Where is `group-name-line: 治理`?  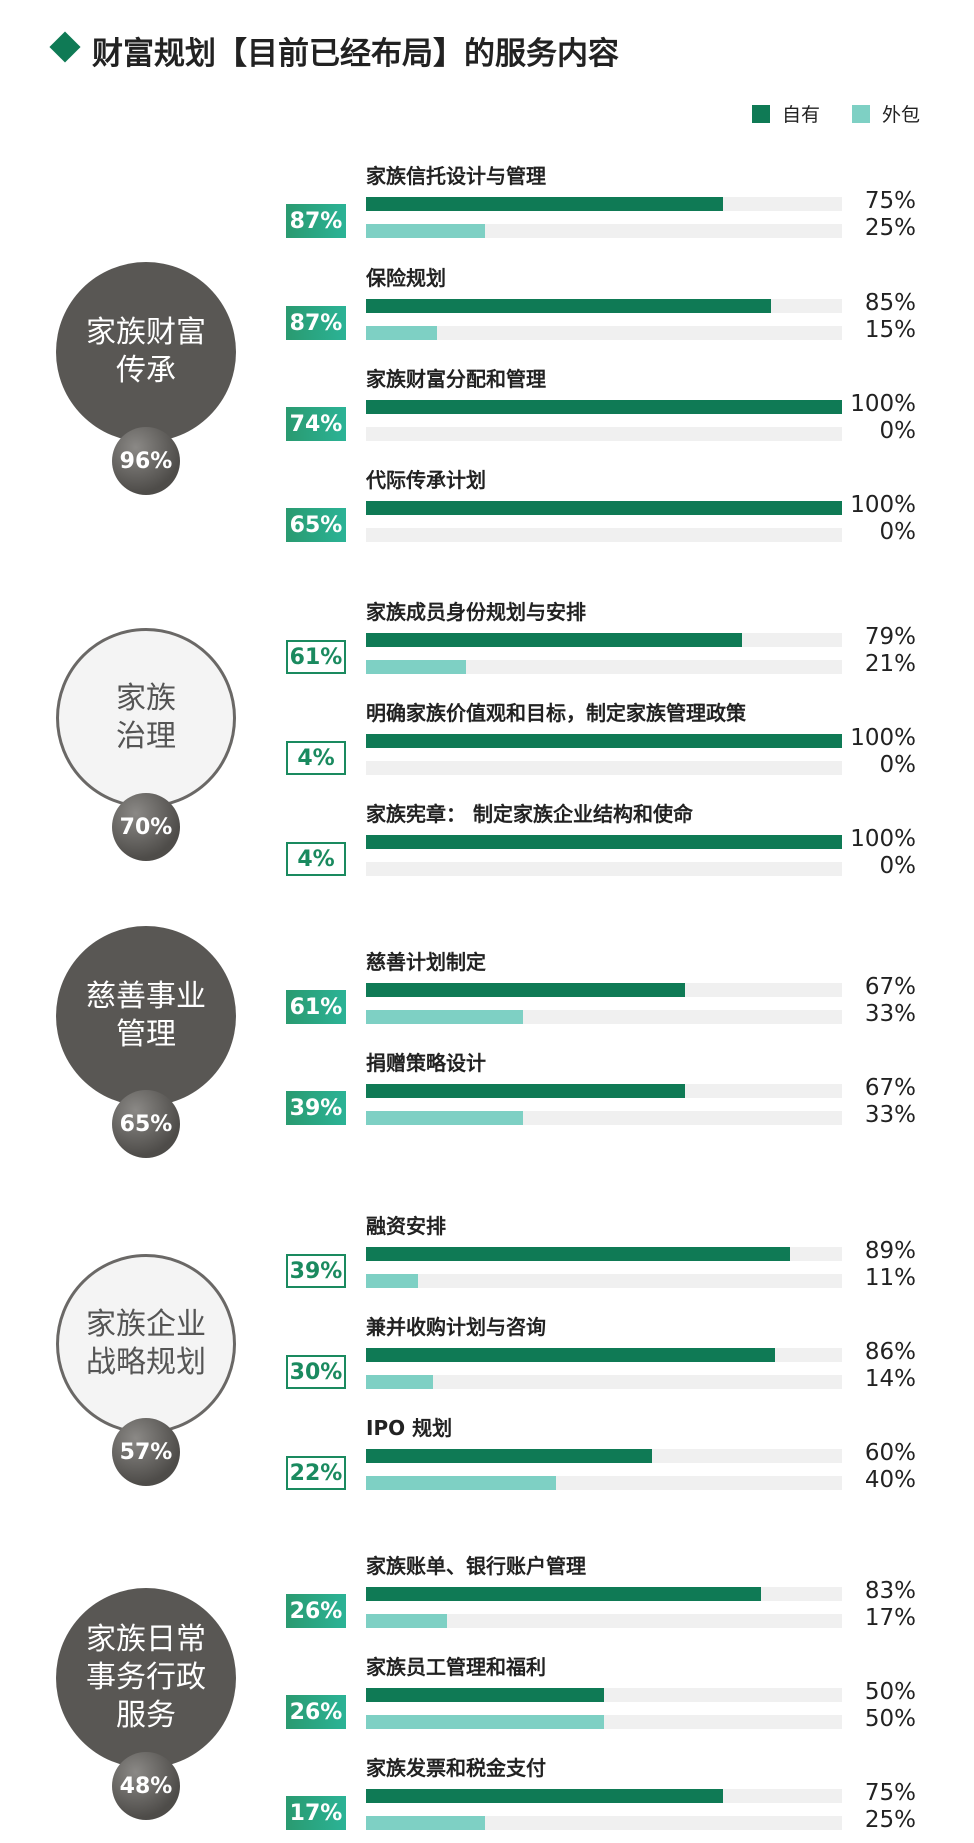 group-name-line: 治理 is located at coordinates (146, 736).